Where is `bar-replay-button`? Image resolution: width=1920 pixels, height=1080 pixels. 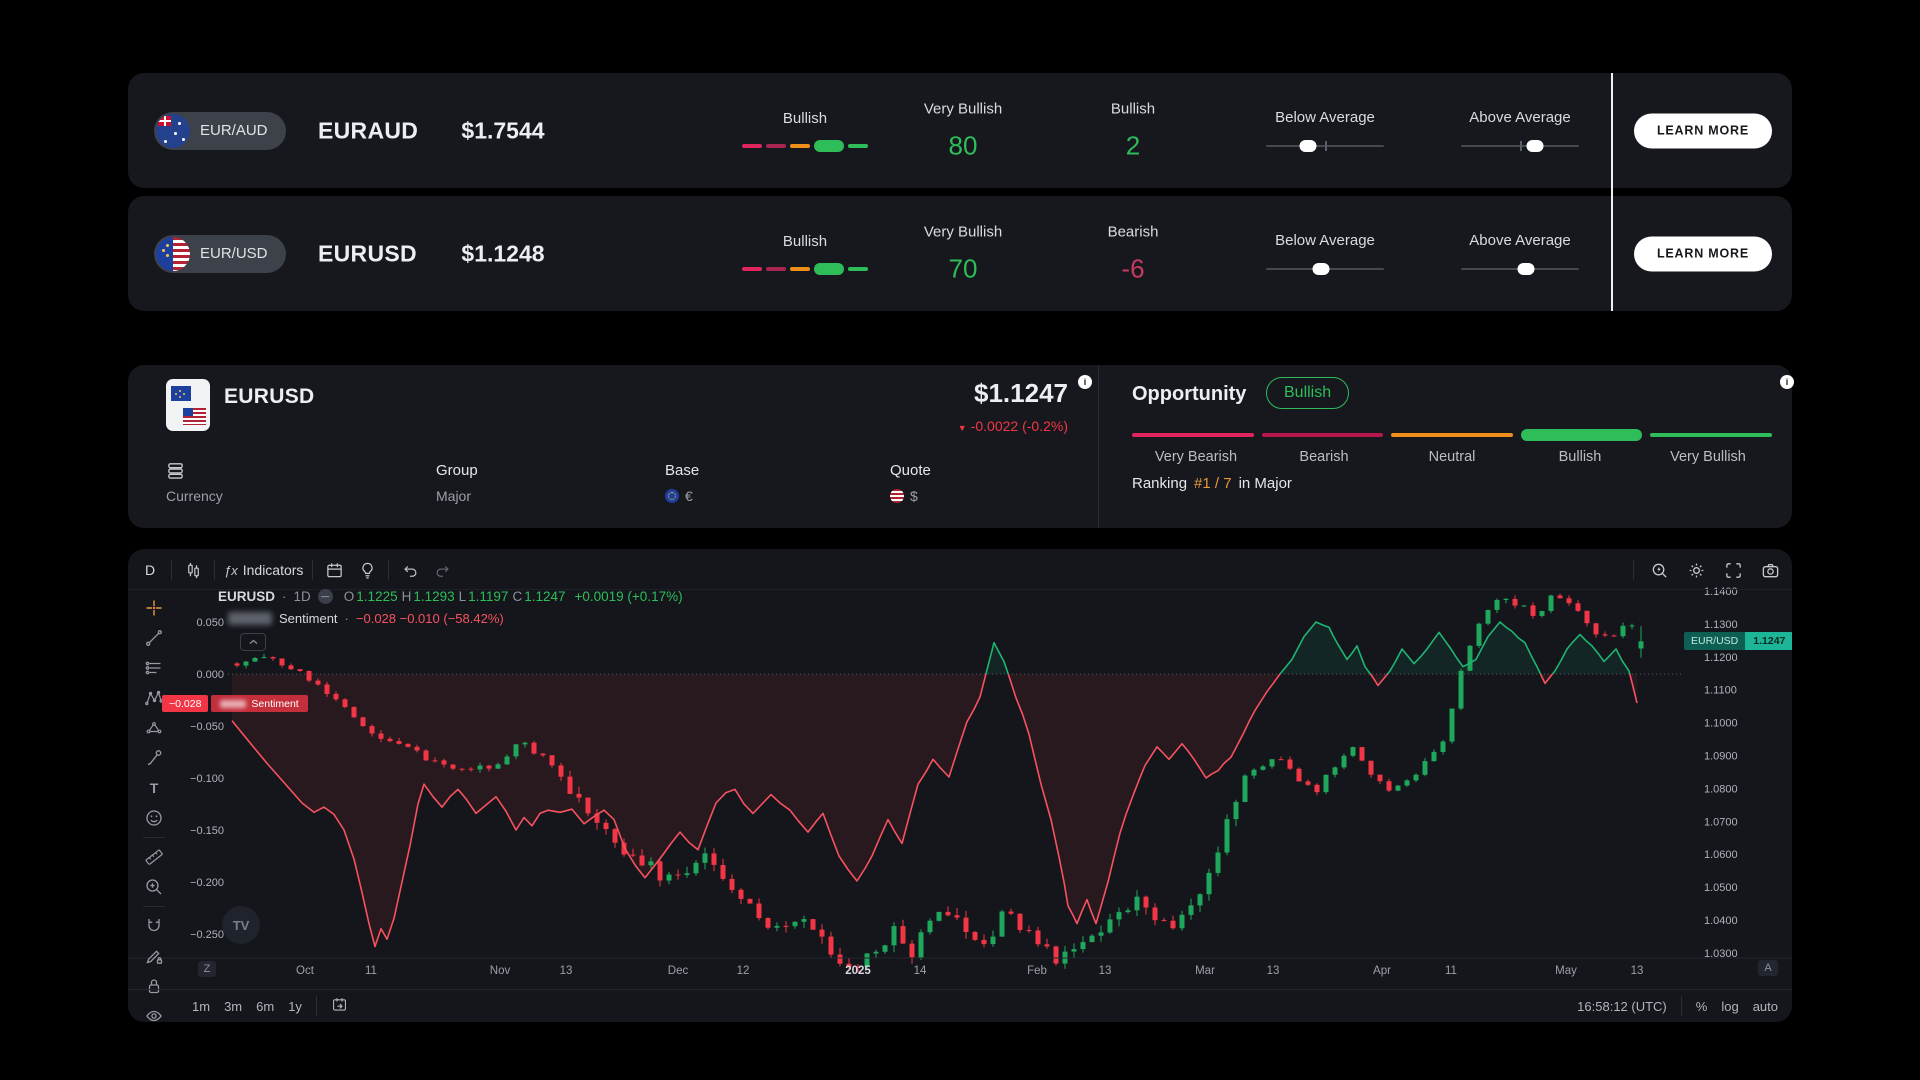 bar-replay-button is located at coordinates (334, 570).